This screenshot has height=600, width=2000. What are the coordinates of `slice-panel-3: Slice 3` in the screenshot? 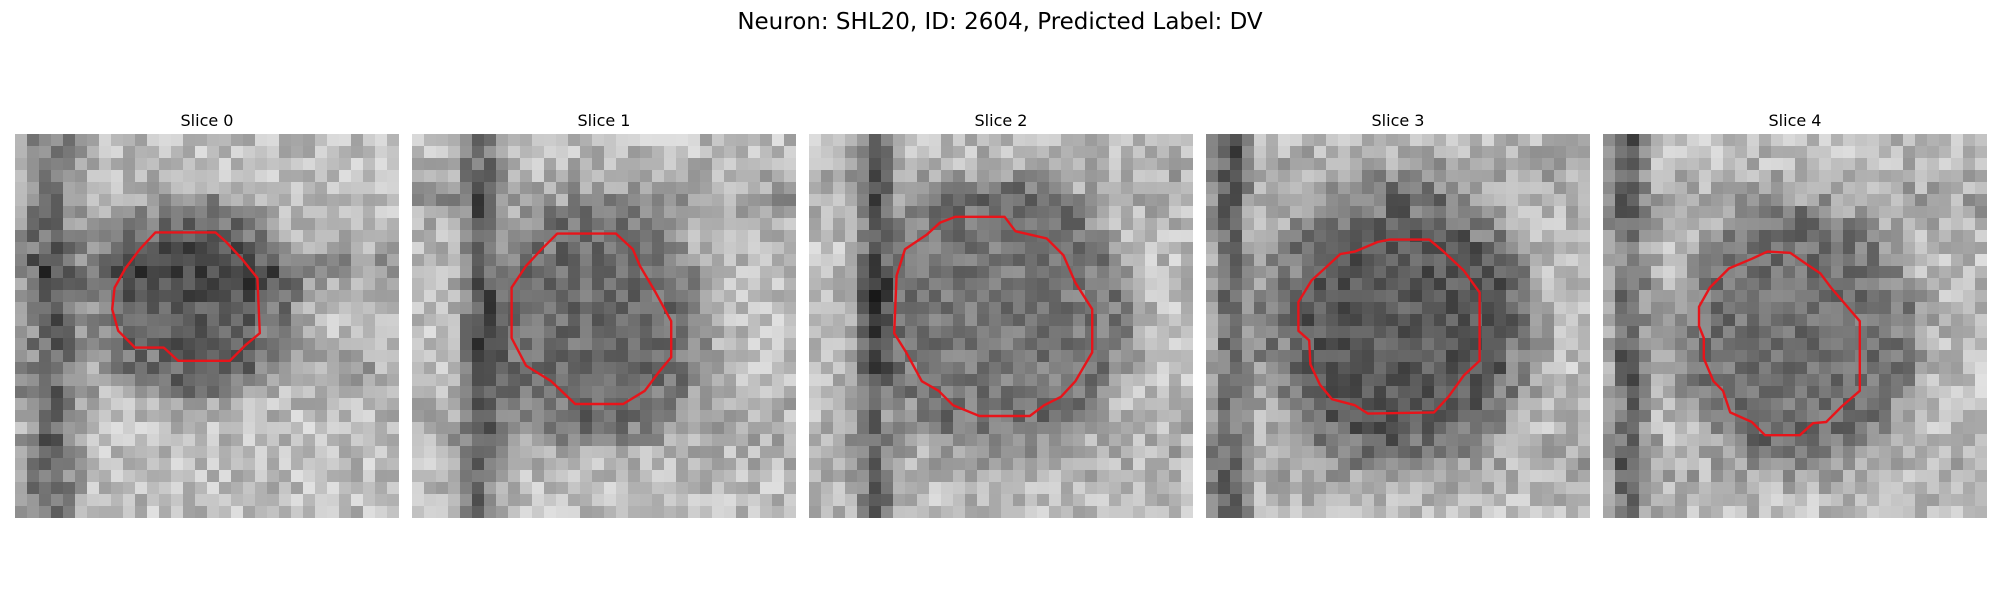 It's located at (1398, 313).